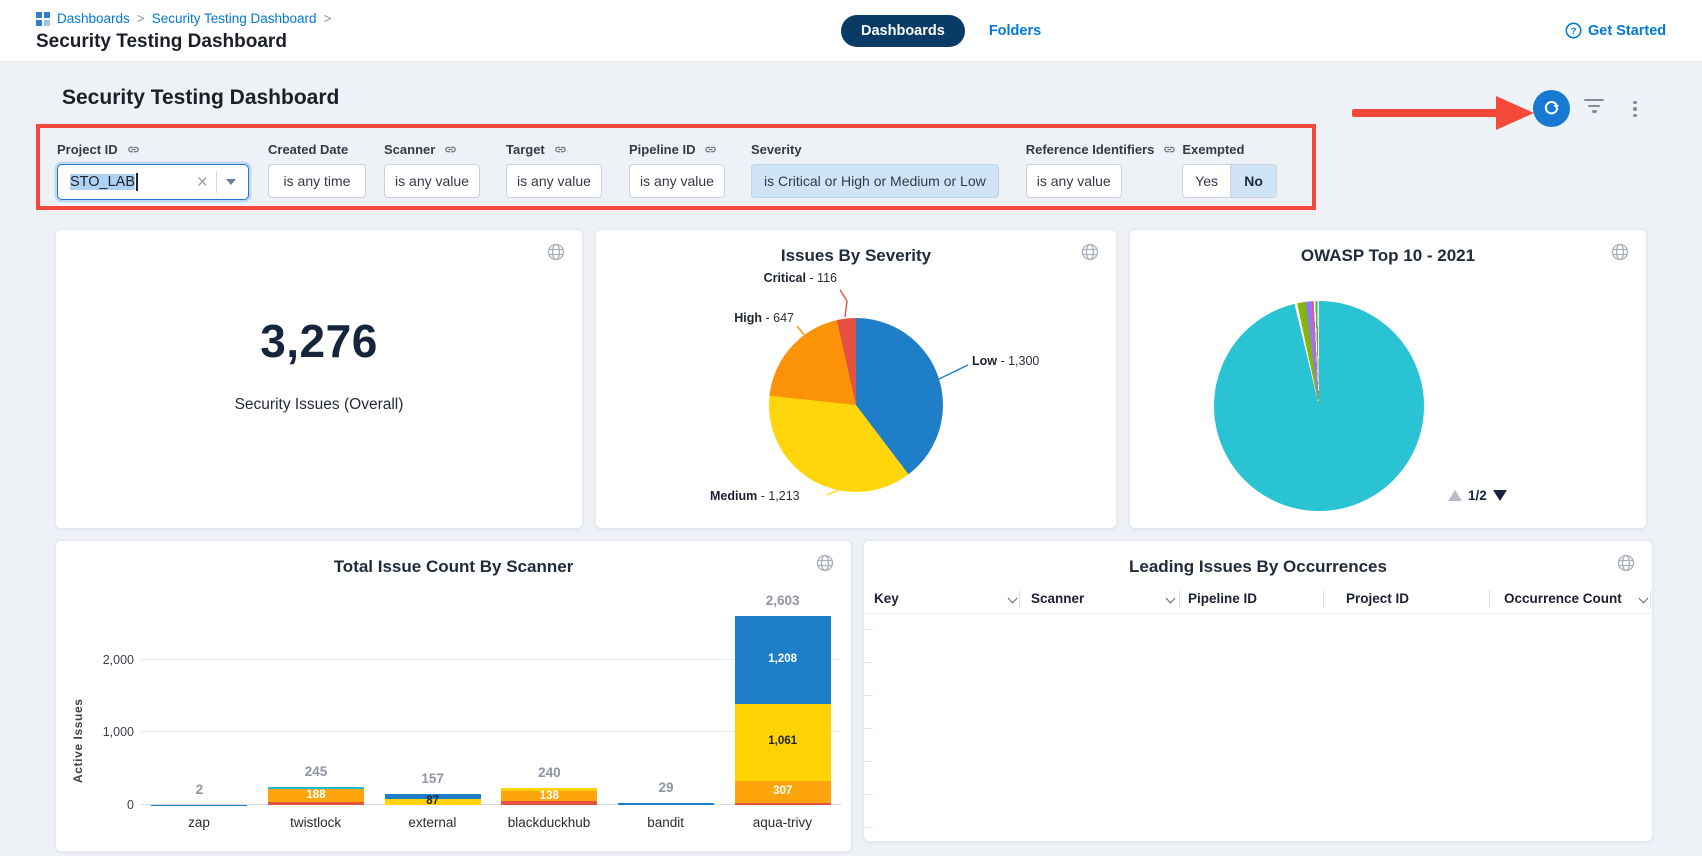 This screenshot has width=1702, height=856. Describe the element at coordinates (875, 149) in the screenshot. I see `filter-label: Severity` at that location.